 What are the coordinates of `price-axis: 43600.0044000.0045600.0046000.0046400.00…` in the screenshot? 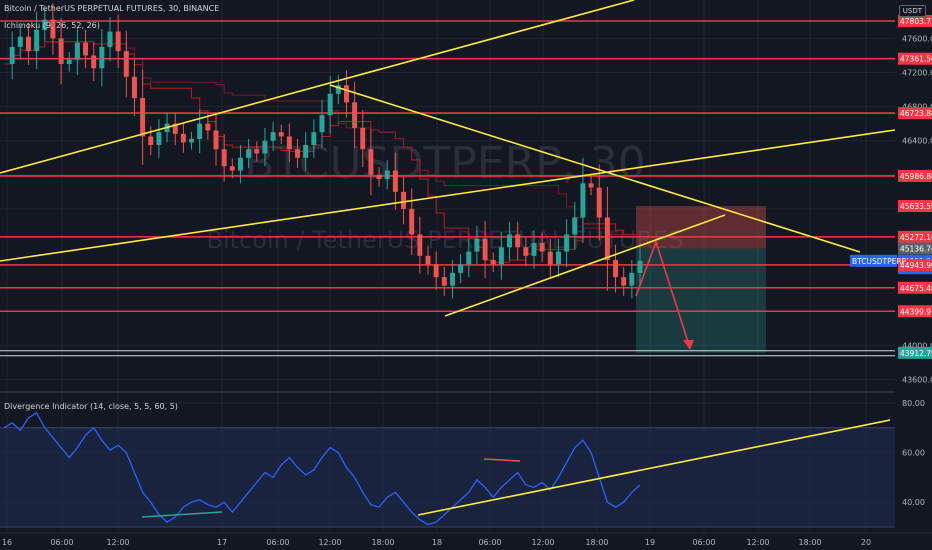 It's located at (891, 275).